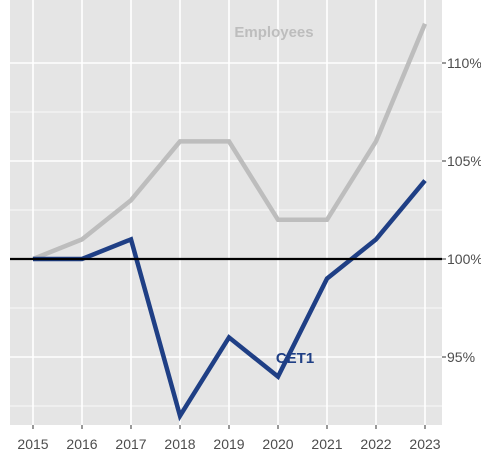 The width and height of the screenshot is (481, 455). Describe the element at coordinates (179, 443) in the screenshot. I see `x-tick-label: 2018` at that location.